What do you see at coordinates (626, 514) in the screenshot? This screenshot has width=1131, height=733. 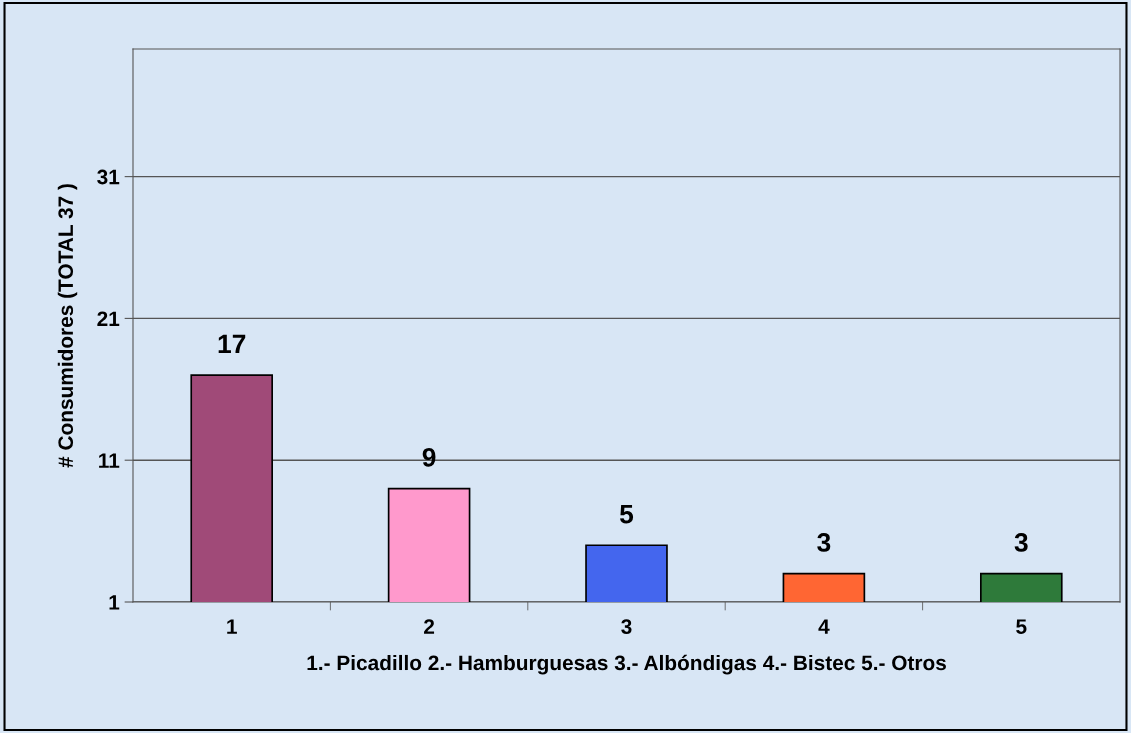 I see `data-label: 5` at bounding box center [626, 514].